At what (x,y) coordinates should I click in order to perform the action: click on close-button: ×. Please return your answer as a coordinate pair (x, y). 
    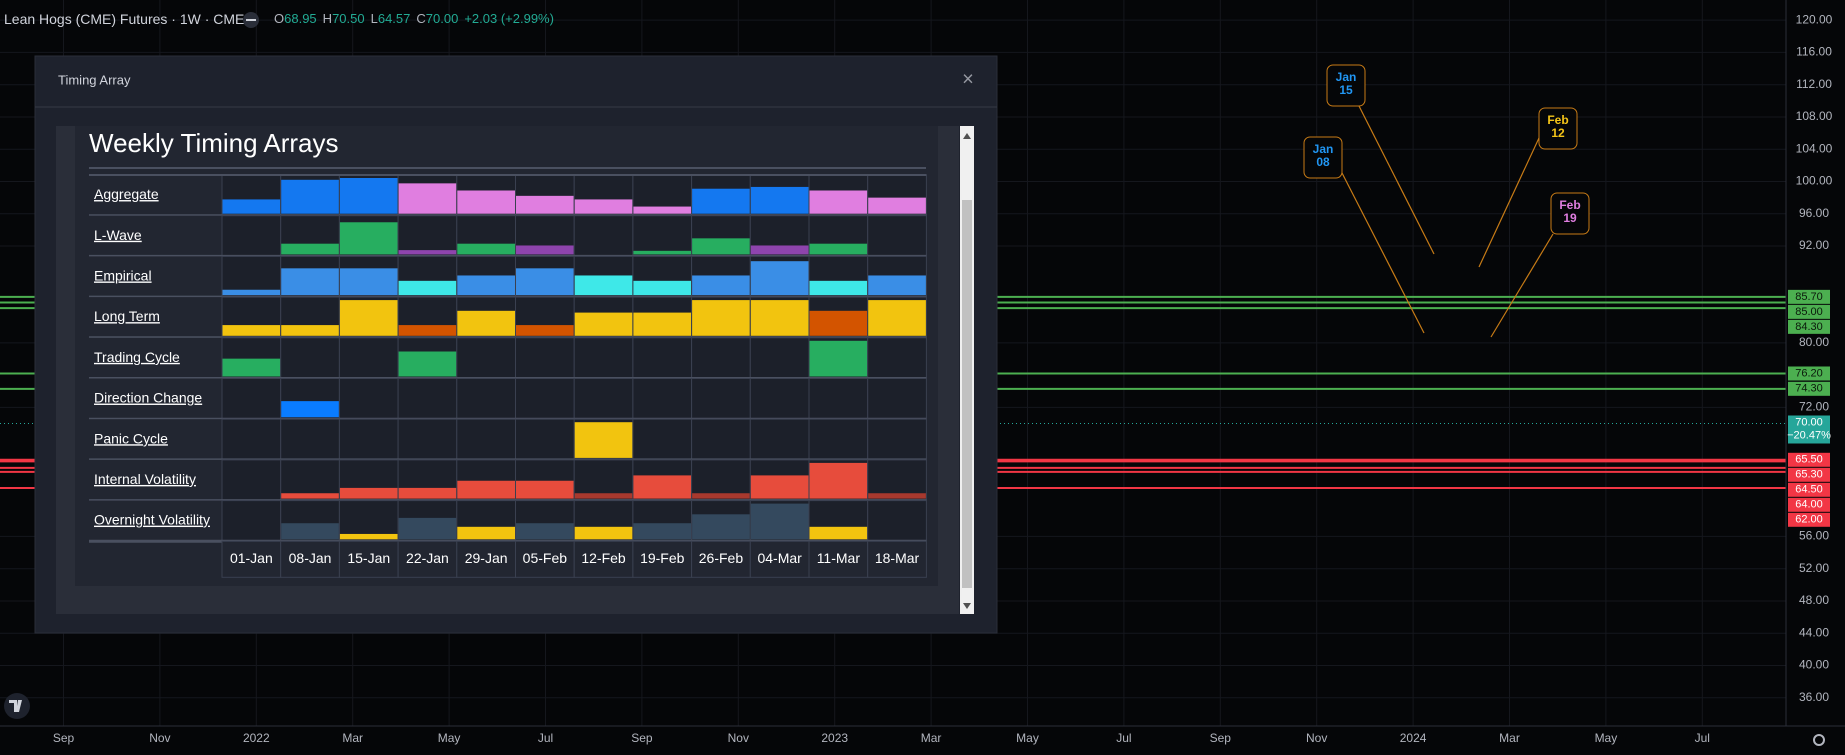
    Looking at the image, I should click on (968, 79).